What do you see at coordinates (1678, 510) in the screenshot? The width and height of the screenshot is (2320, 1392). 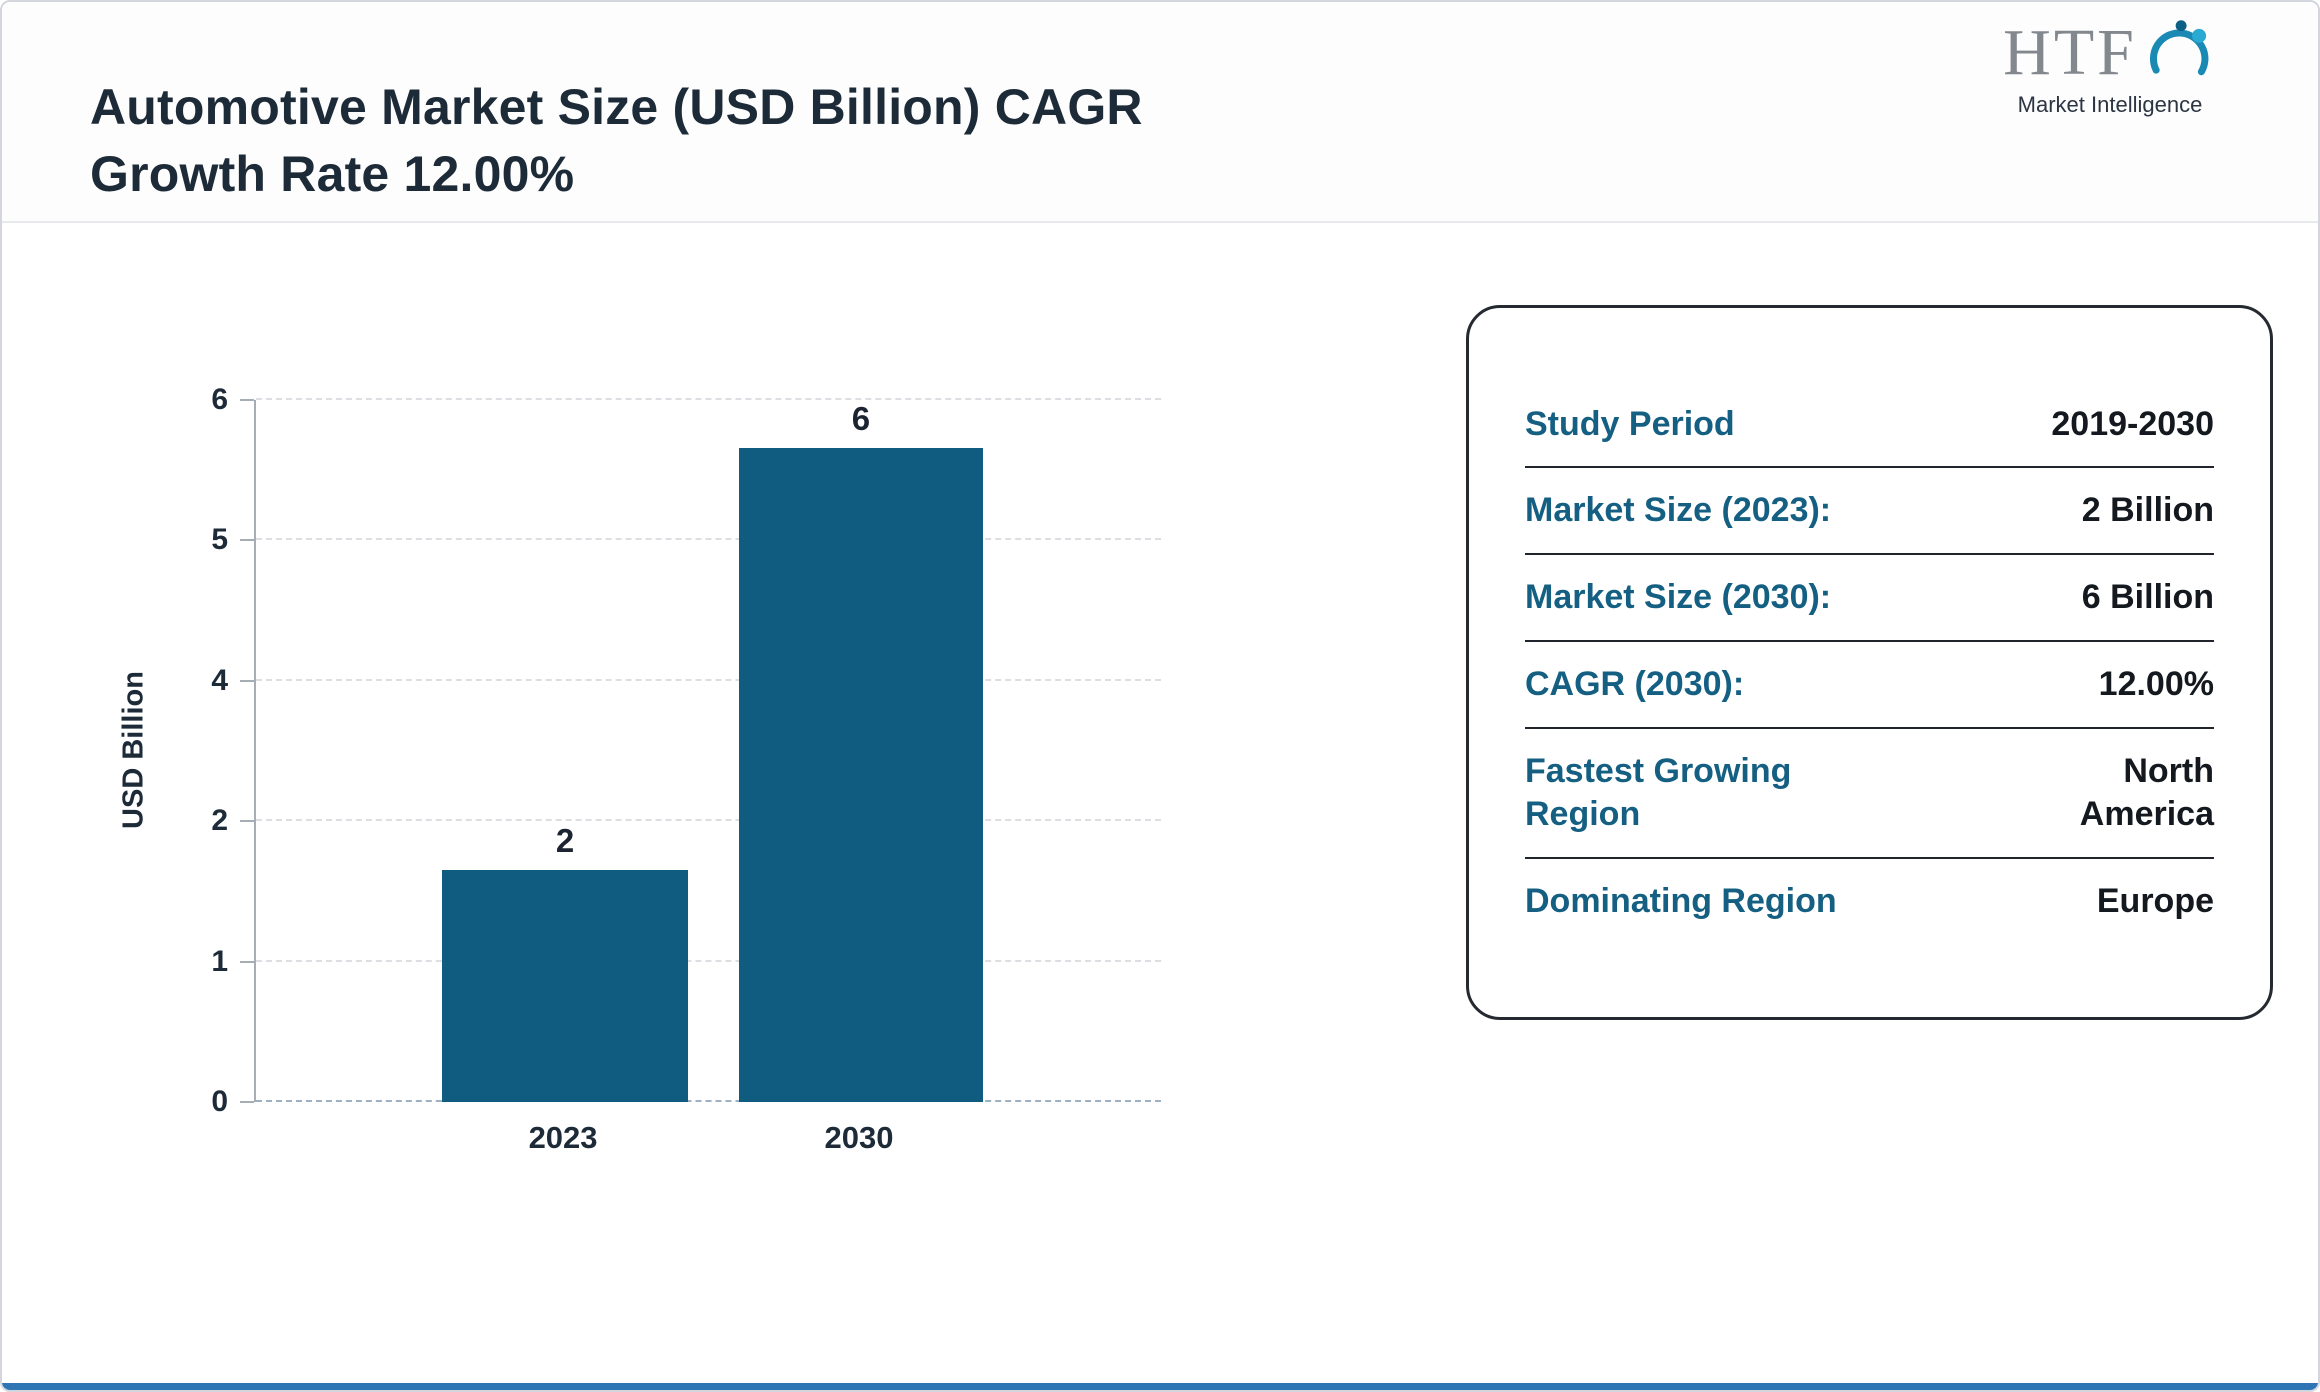 I see `summary-label: Market Size (2023):` at bounding box center [1678, 510].